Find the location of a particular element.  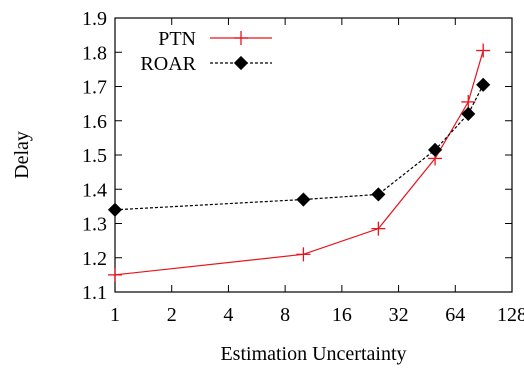

y-tick-label: 1.2 is located at coordinates (94, 259).